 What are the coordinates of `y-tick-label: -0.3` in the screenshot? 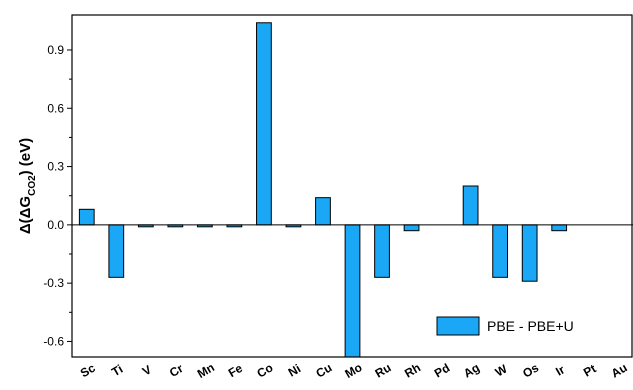 It's located at (53, 283).